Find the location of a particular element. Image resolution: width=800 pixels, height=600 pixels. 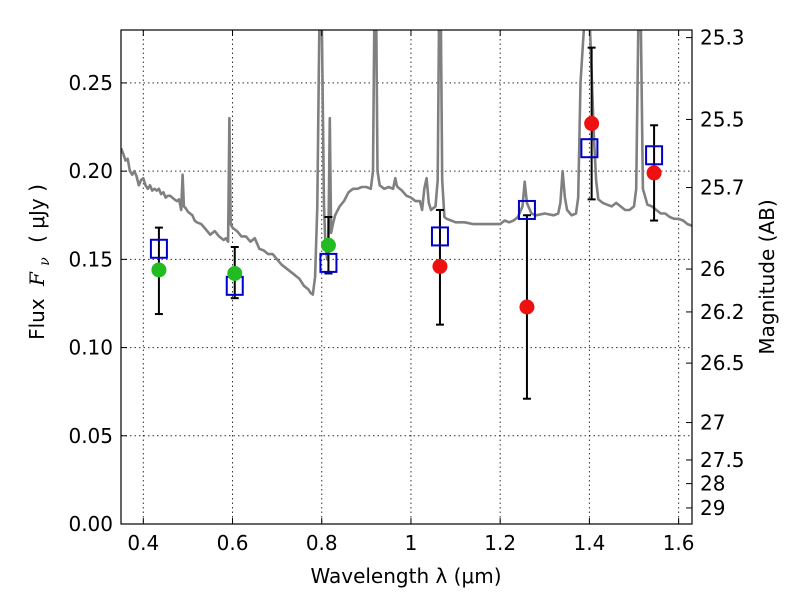

y-tick-label: 0.05 is located at coordinates (90, 436).